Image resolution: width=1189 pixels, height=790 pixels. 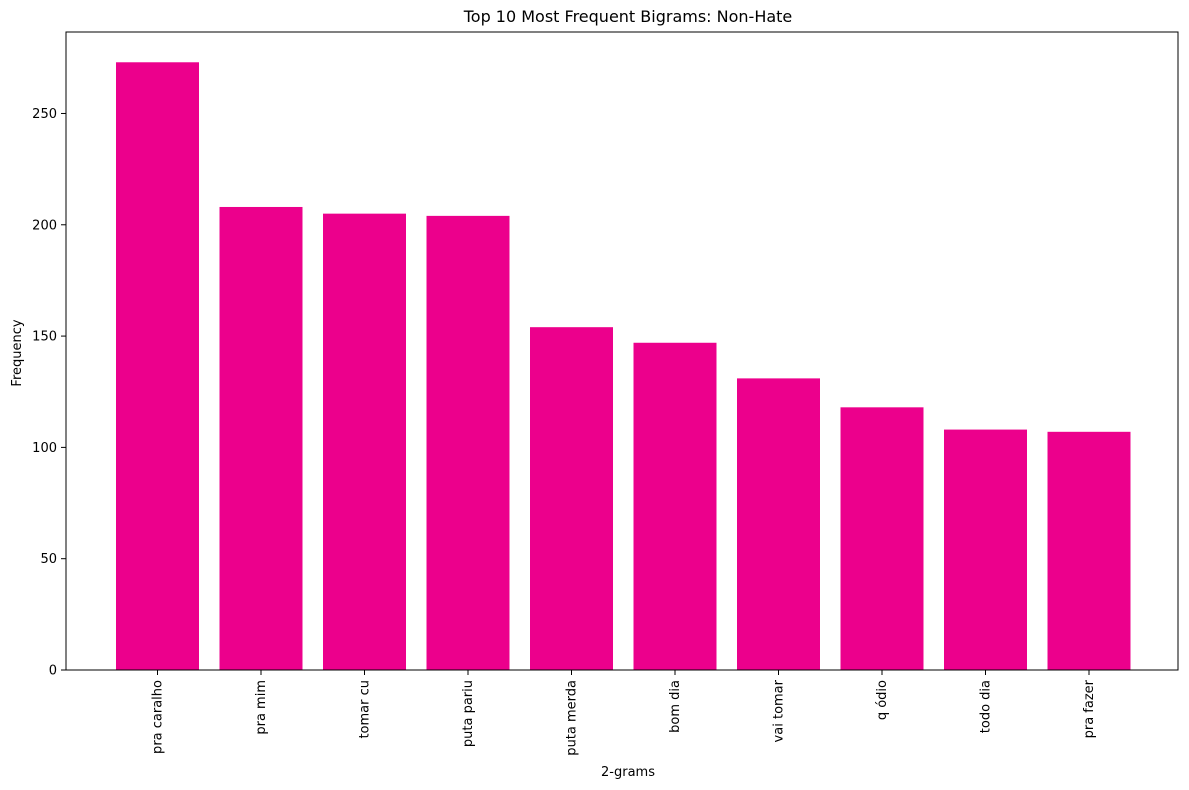 What do you see at coordinates (365, 709) in the screenshot?
I see `x-tick-label: tomar cu` at bounding box center [365, 709].